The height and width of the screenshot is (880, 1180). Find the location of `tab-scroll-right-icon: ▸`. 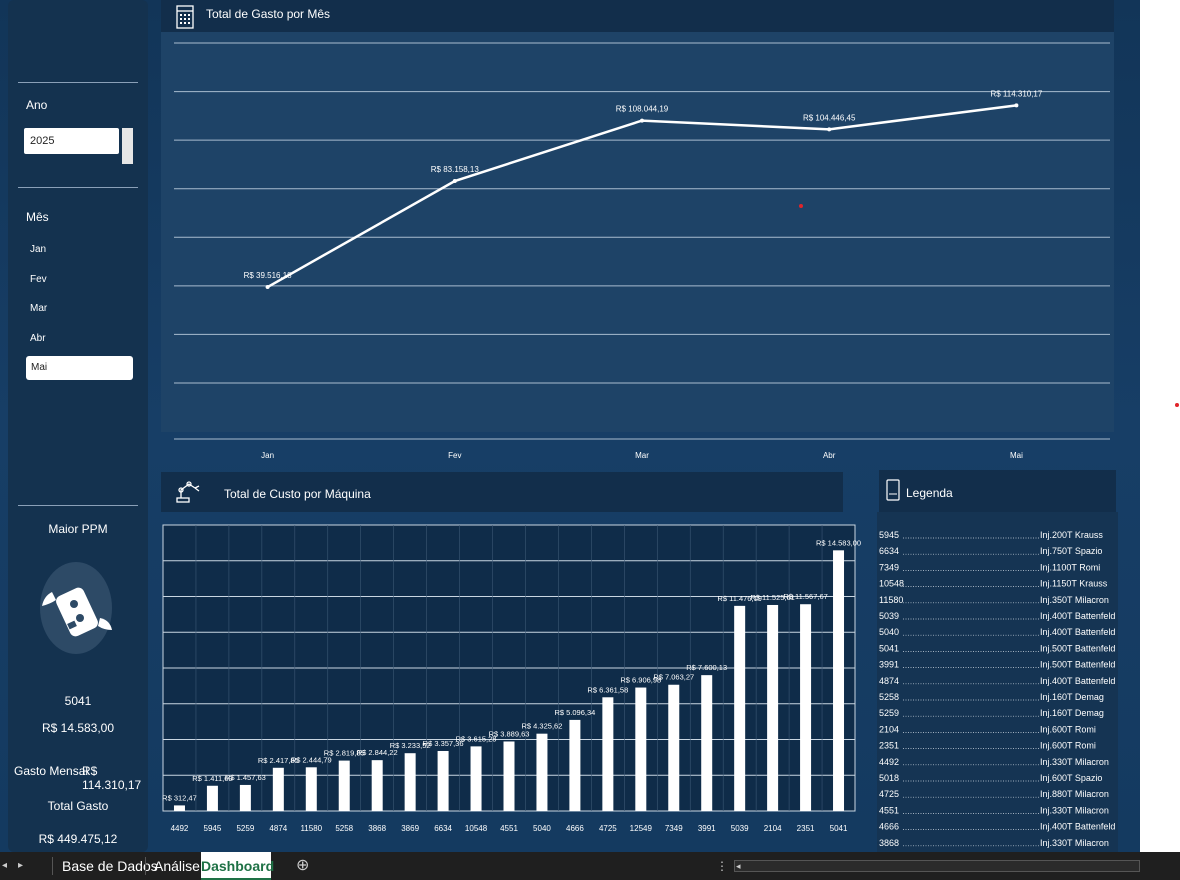

tab-scroll-right-icon: ▸ is located at coordinates (21, 865).